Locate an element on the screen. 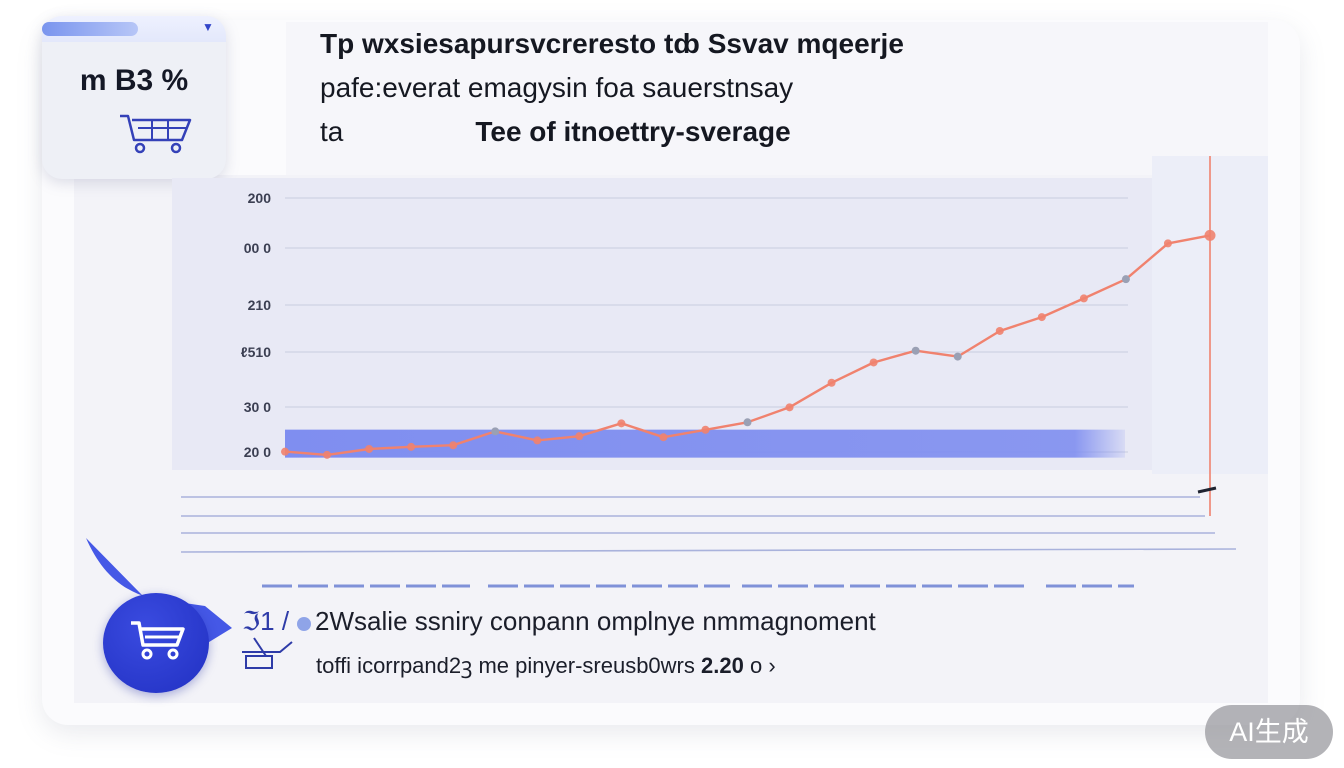 The width and height of the screenshot is (1344, 768). cart-icon is located at coordinates (156, 134).